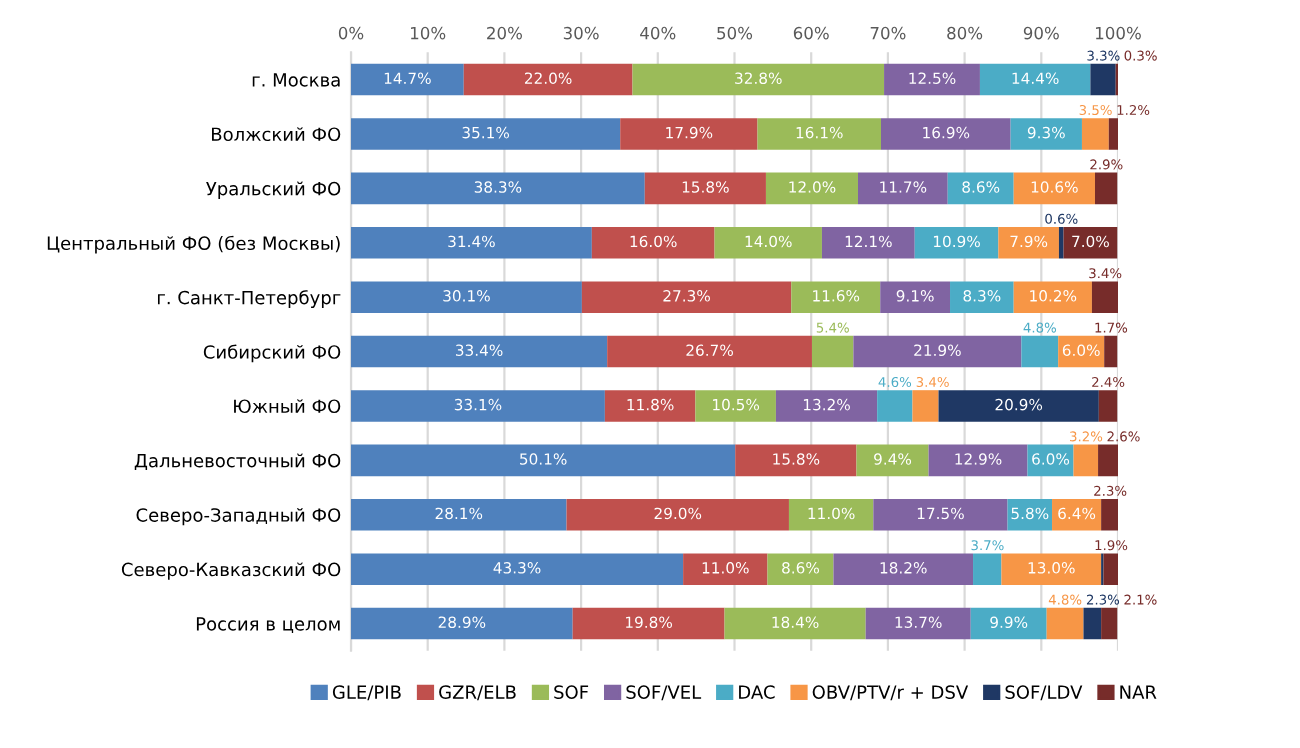  What do you see at coordinates (1041, 33) in the screenshot?
I see `x-tick-label: 90%` at bounding box center [1041, 33].